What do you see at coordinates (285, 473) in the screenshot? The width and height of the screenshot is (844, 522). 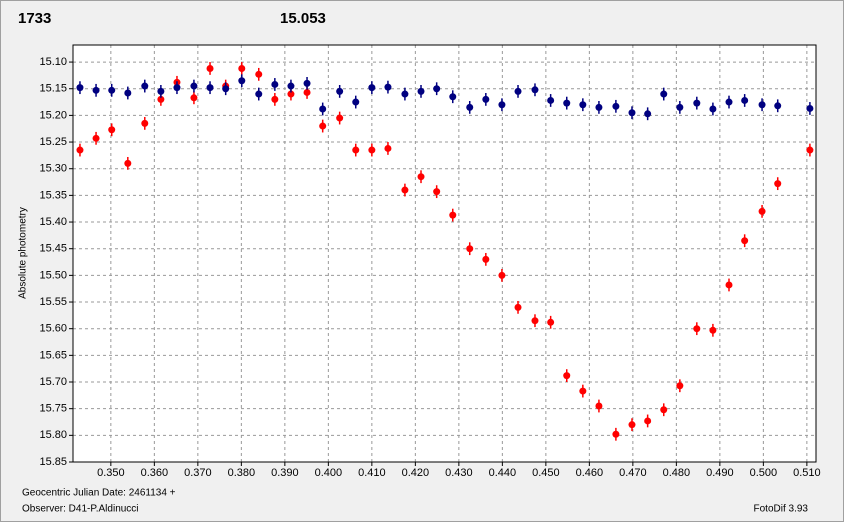 I see `x-tick-label: 0.390` at bounding box center [285, 473].